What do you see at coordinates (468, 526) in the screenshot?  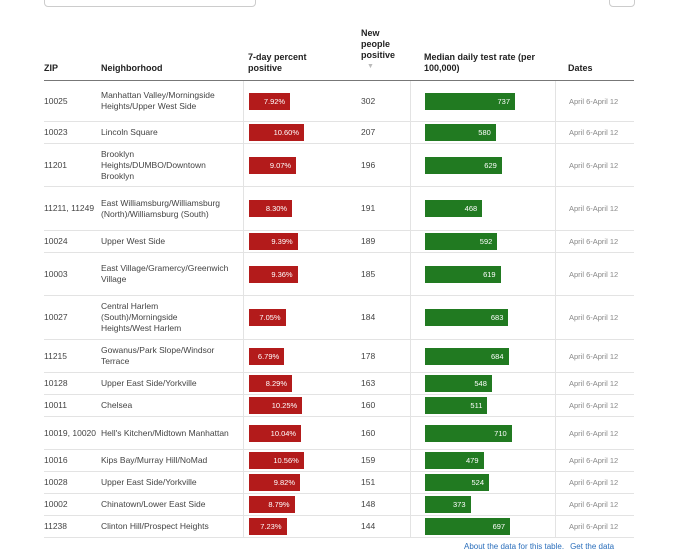 I see `test-rate-cell: 697` at bounding box center [468, 526].